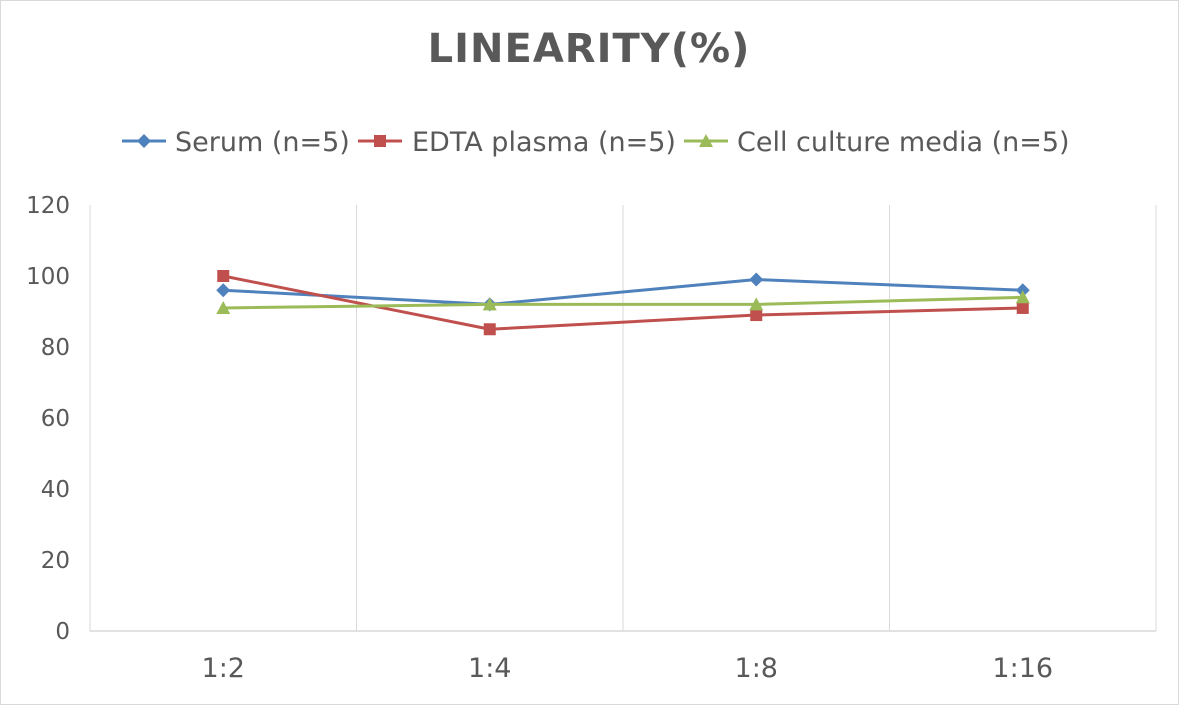  Describe the element at coordinates (55, 348) in the screenshot. I see `y-tick-label: 80` at that location.